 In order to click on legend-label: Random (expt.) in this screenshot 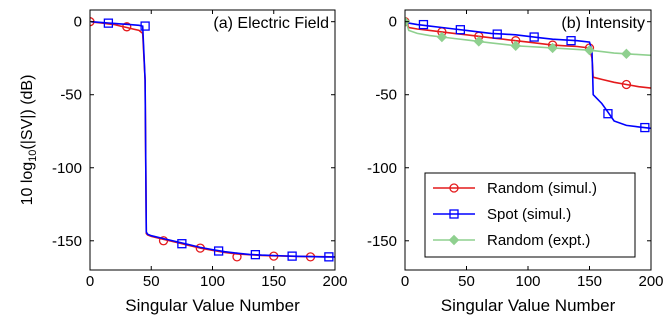, I will do `click(538, 240)`.